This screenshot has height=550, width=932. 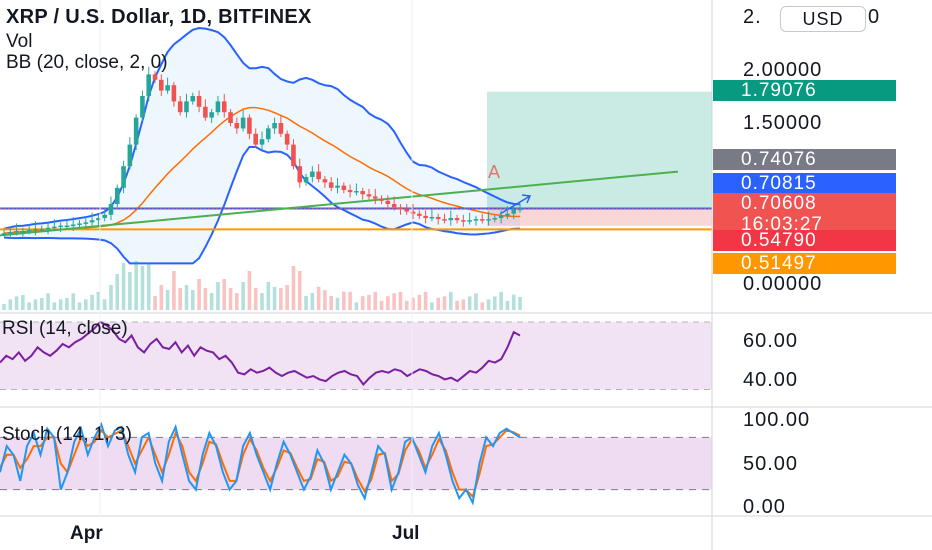 What do you see at coordinates (804, 263) in the screenshot?
I see `price-tag-support: 0.51497` at bounding box center [804, 263].